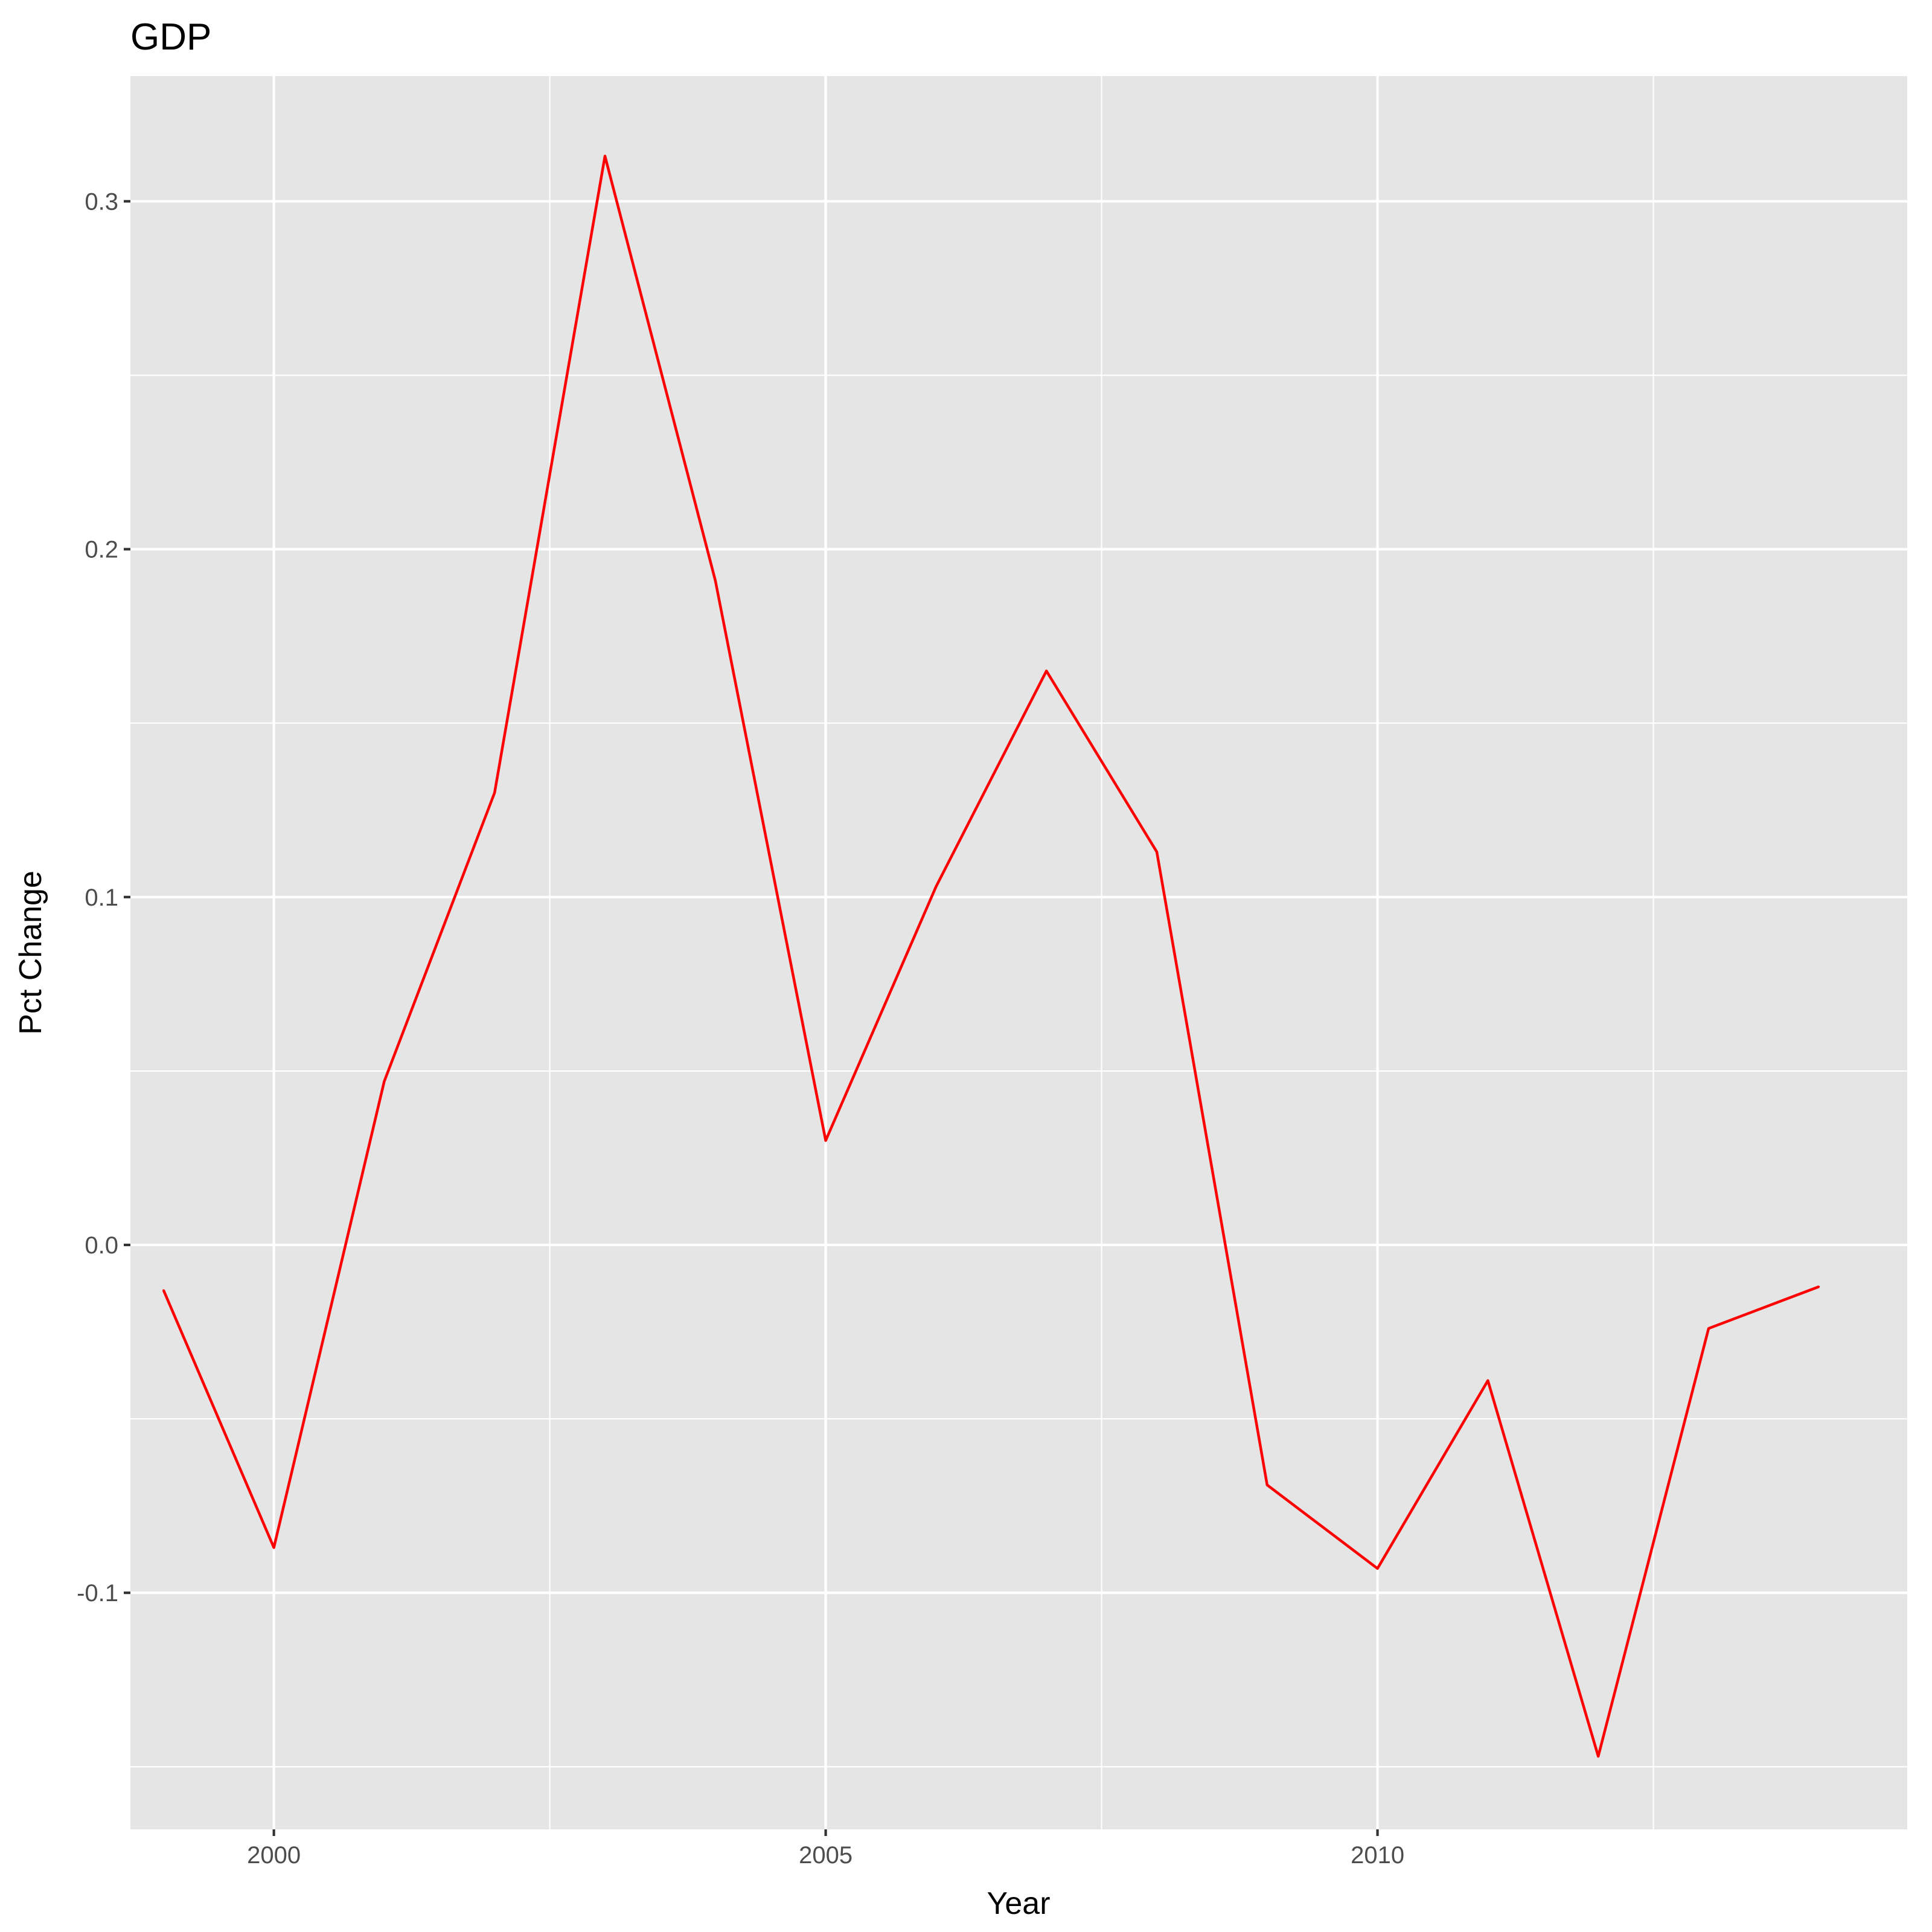 Image resolution: width=1932 pixels, height=1932 pixels. Describe the element at coordinates (102, 1246) in the screenshot. I see `y-tick-label: 0.0` at that location.